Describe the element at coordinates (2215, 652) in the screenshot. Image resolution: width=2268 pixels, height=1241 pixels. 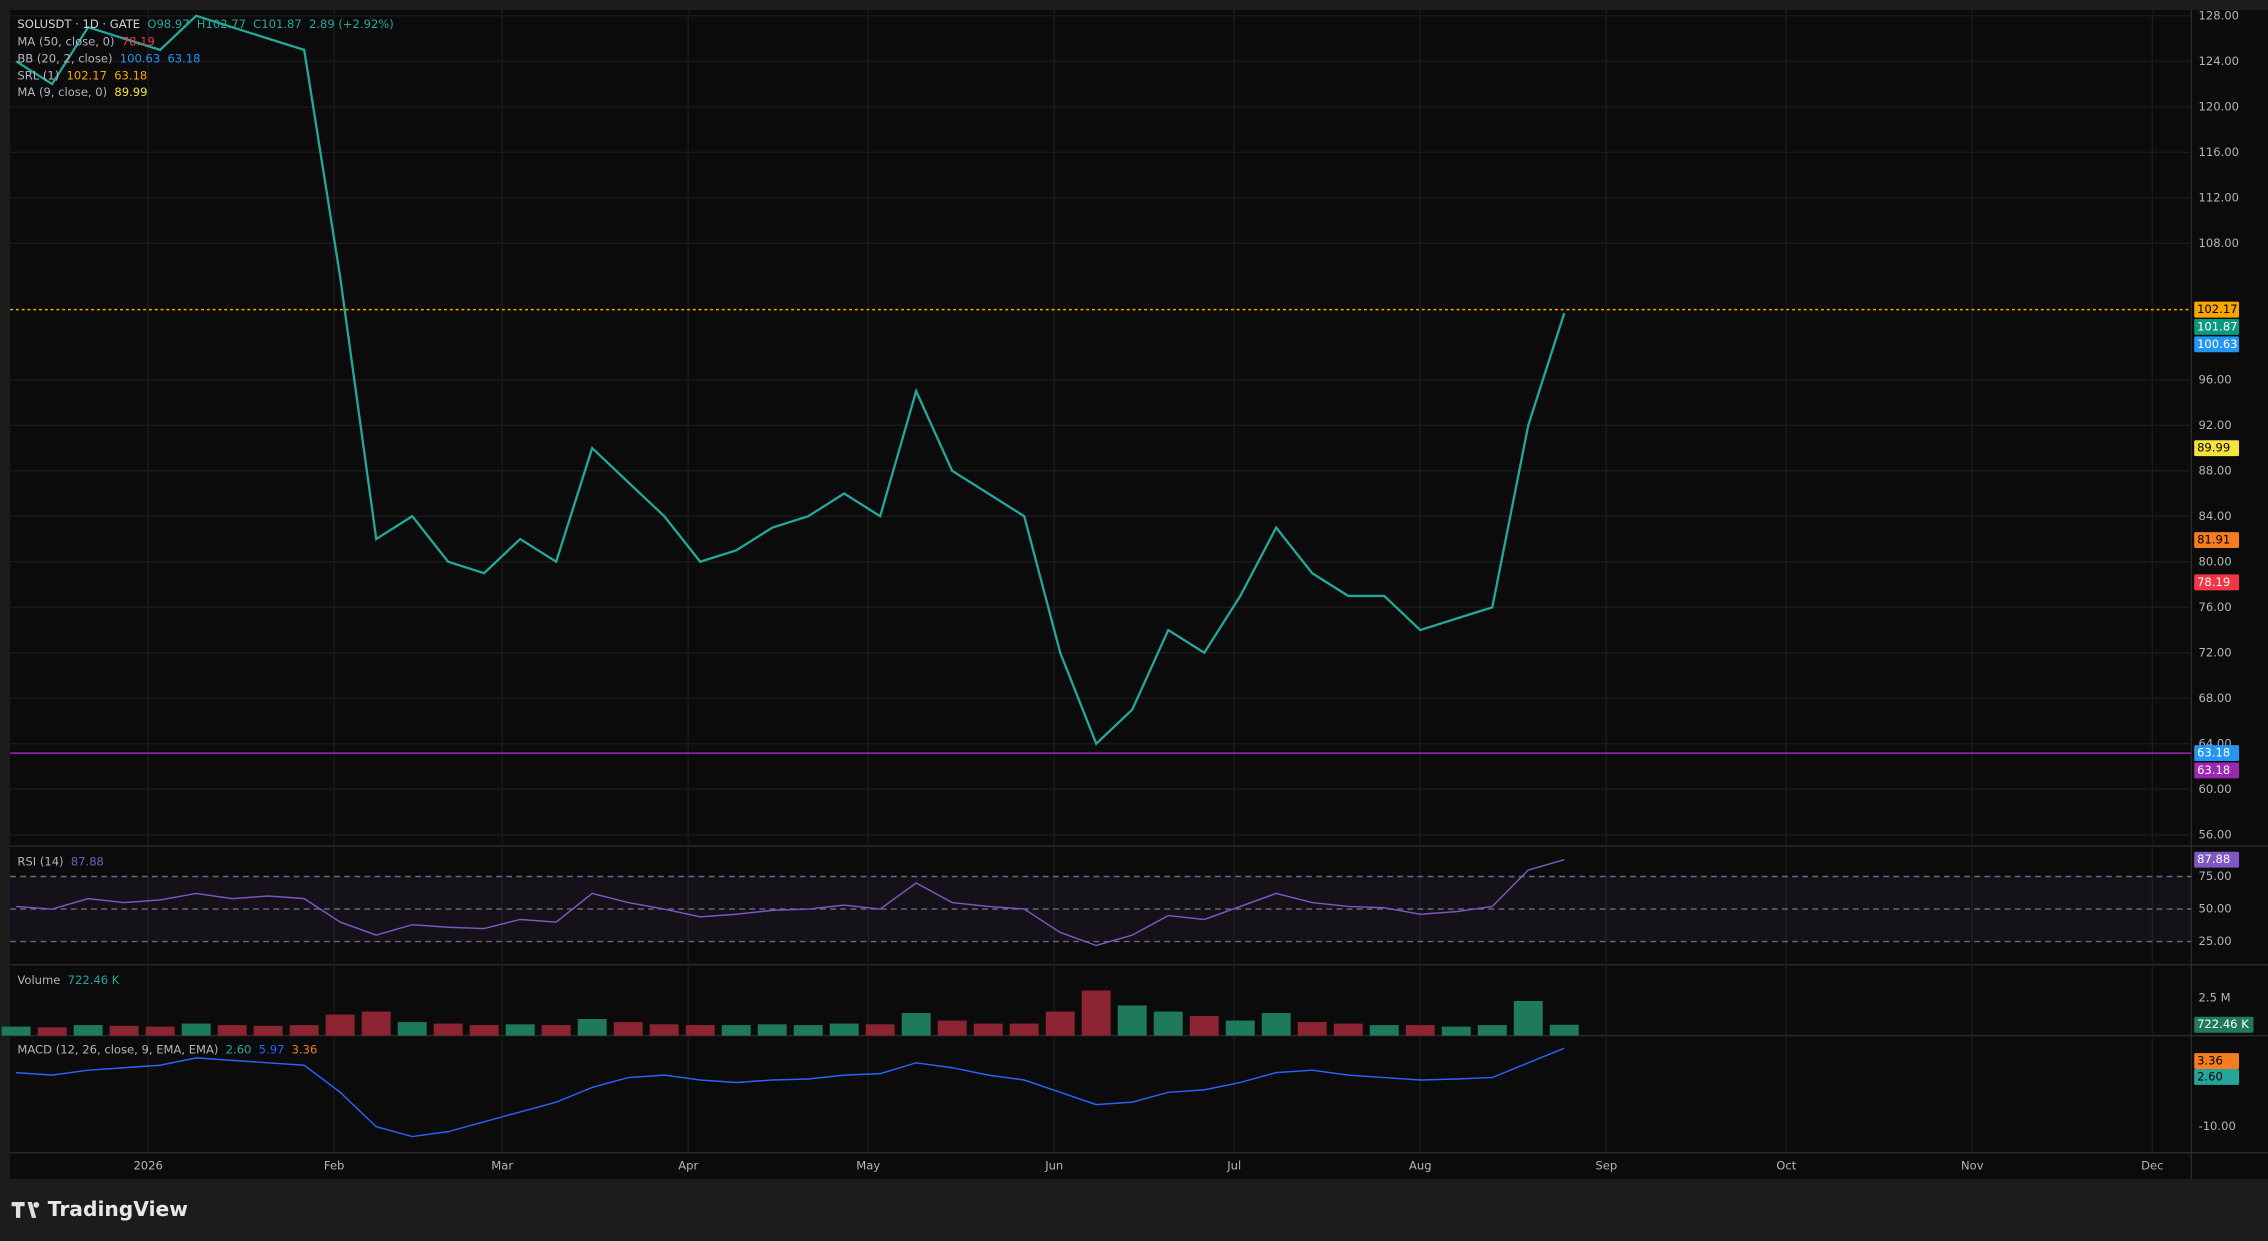
I see `y-tick-label: 72.00` at that location.